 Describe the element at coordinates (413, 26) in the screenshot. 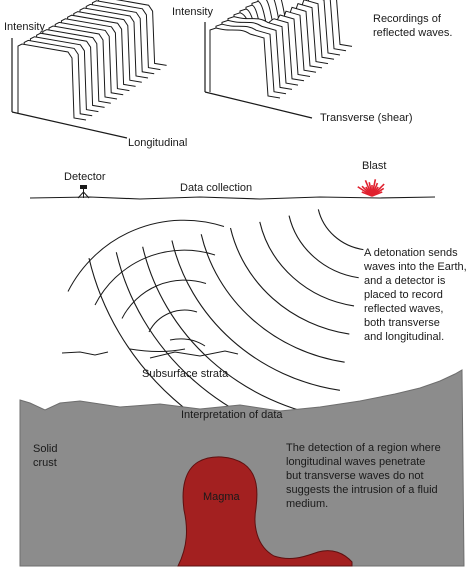

I see `recordings-caption: Recordings of reflected waves.` at that location.